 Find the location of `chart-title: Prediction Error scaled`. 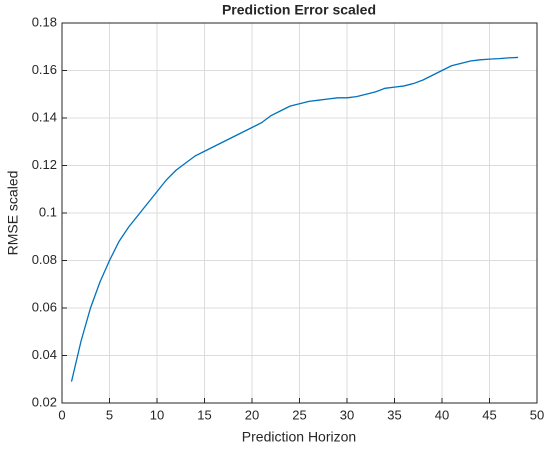

chart-title: Prediction Error scaled is located at coordinates (299, 10).